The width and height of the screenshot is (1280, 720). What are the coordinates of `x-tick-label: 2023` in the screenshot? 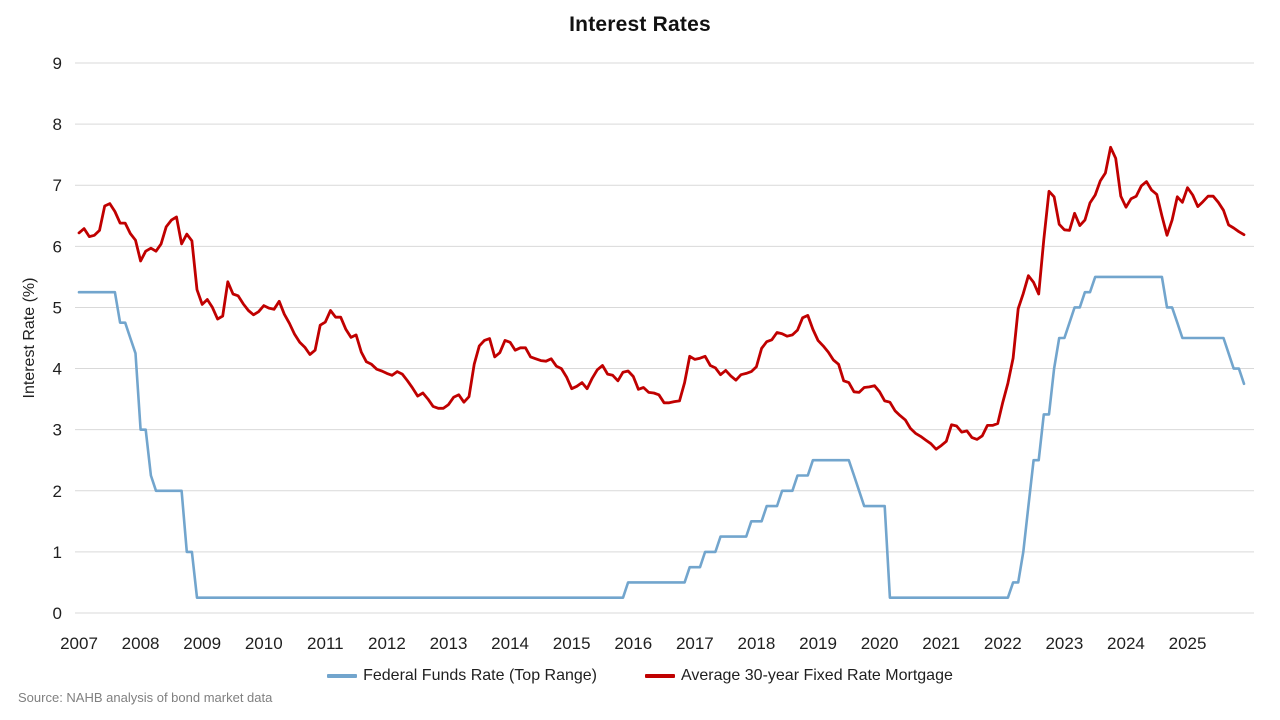 It's located at (1064, 643).